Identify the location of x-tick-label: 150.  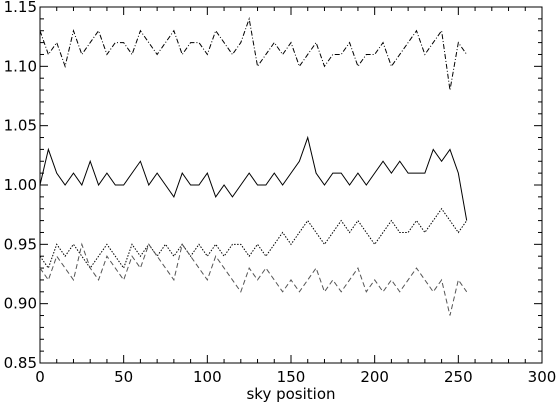
(291, 377).